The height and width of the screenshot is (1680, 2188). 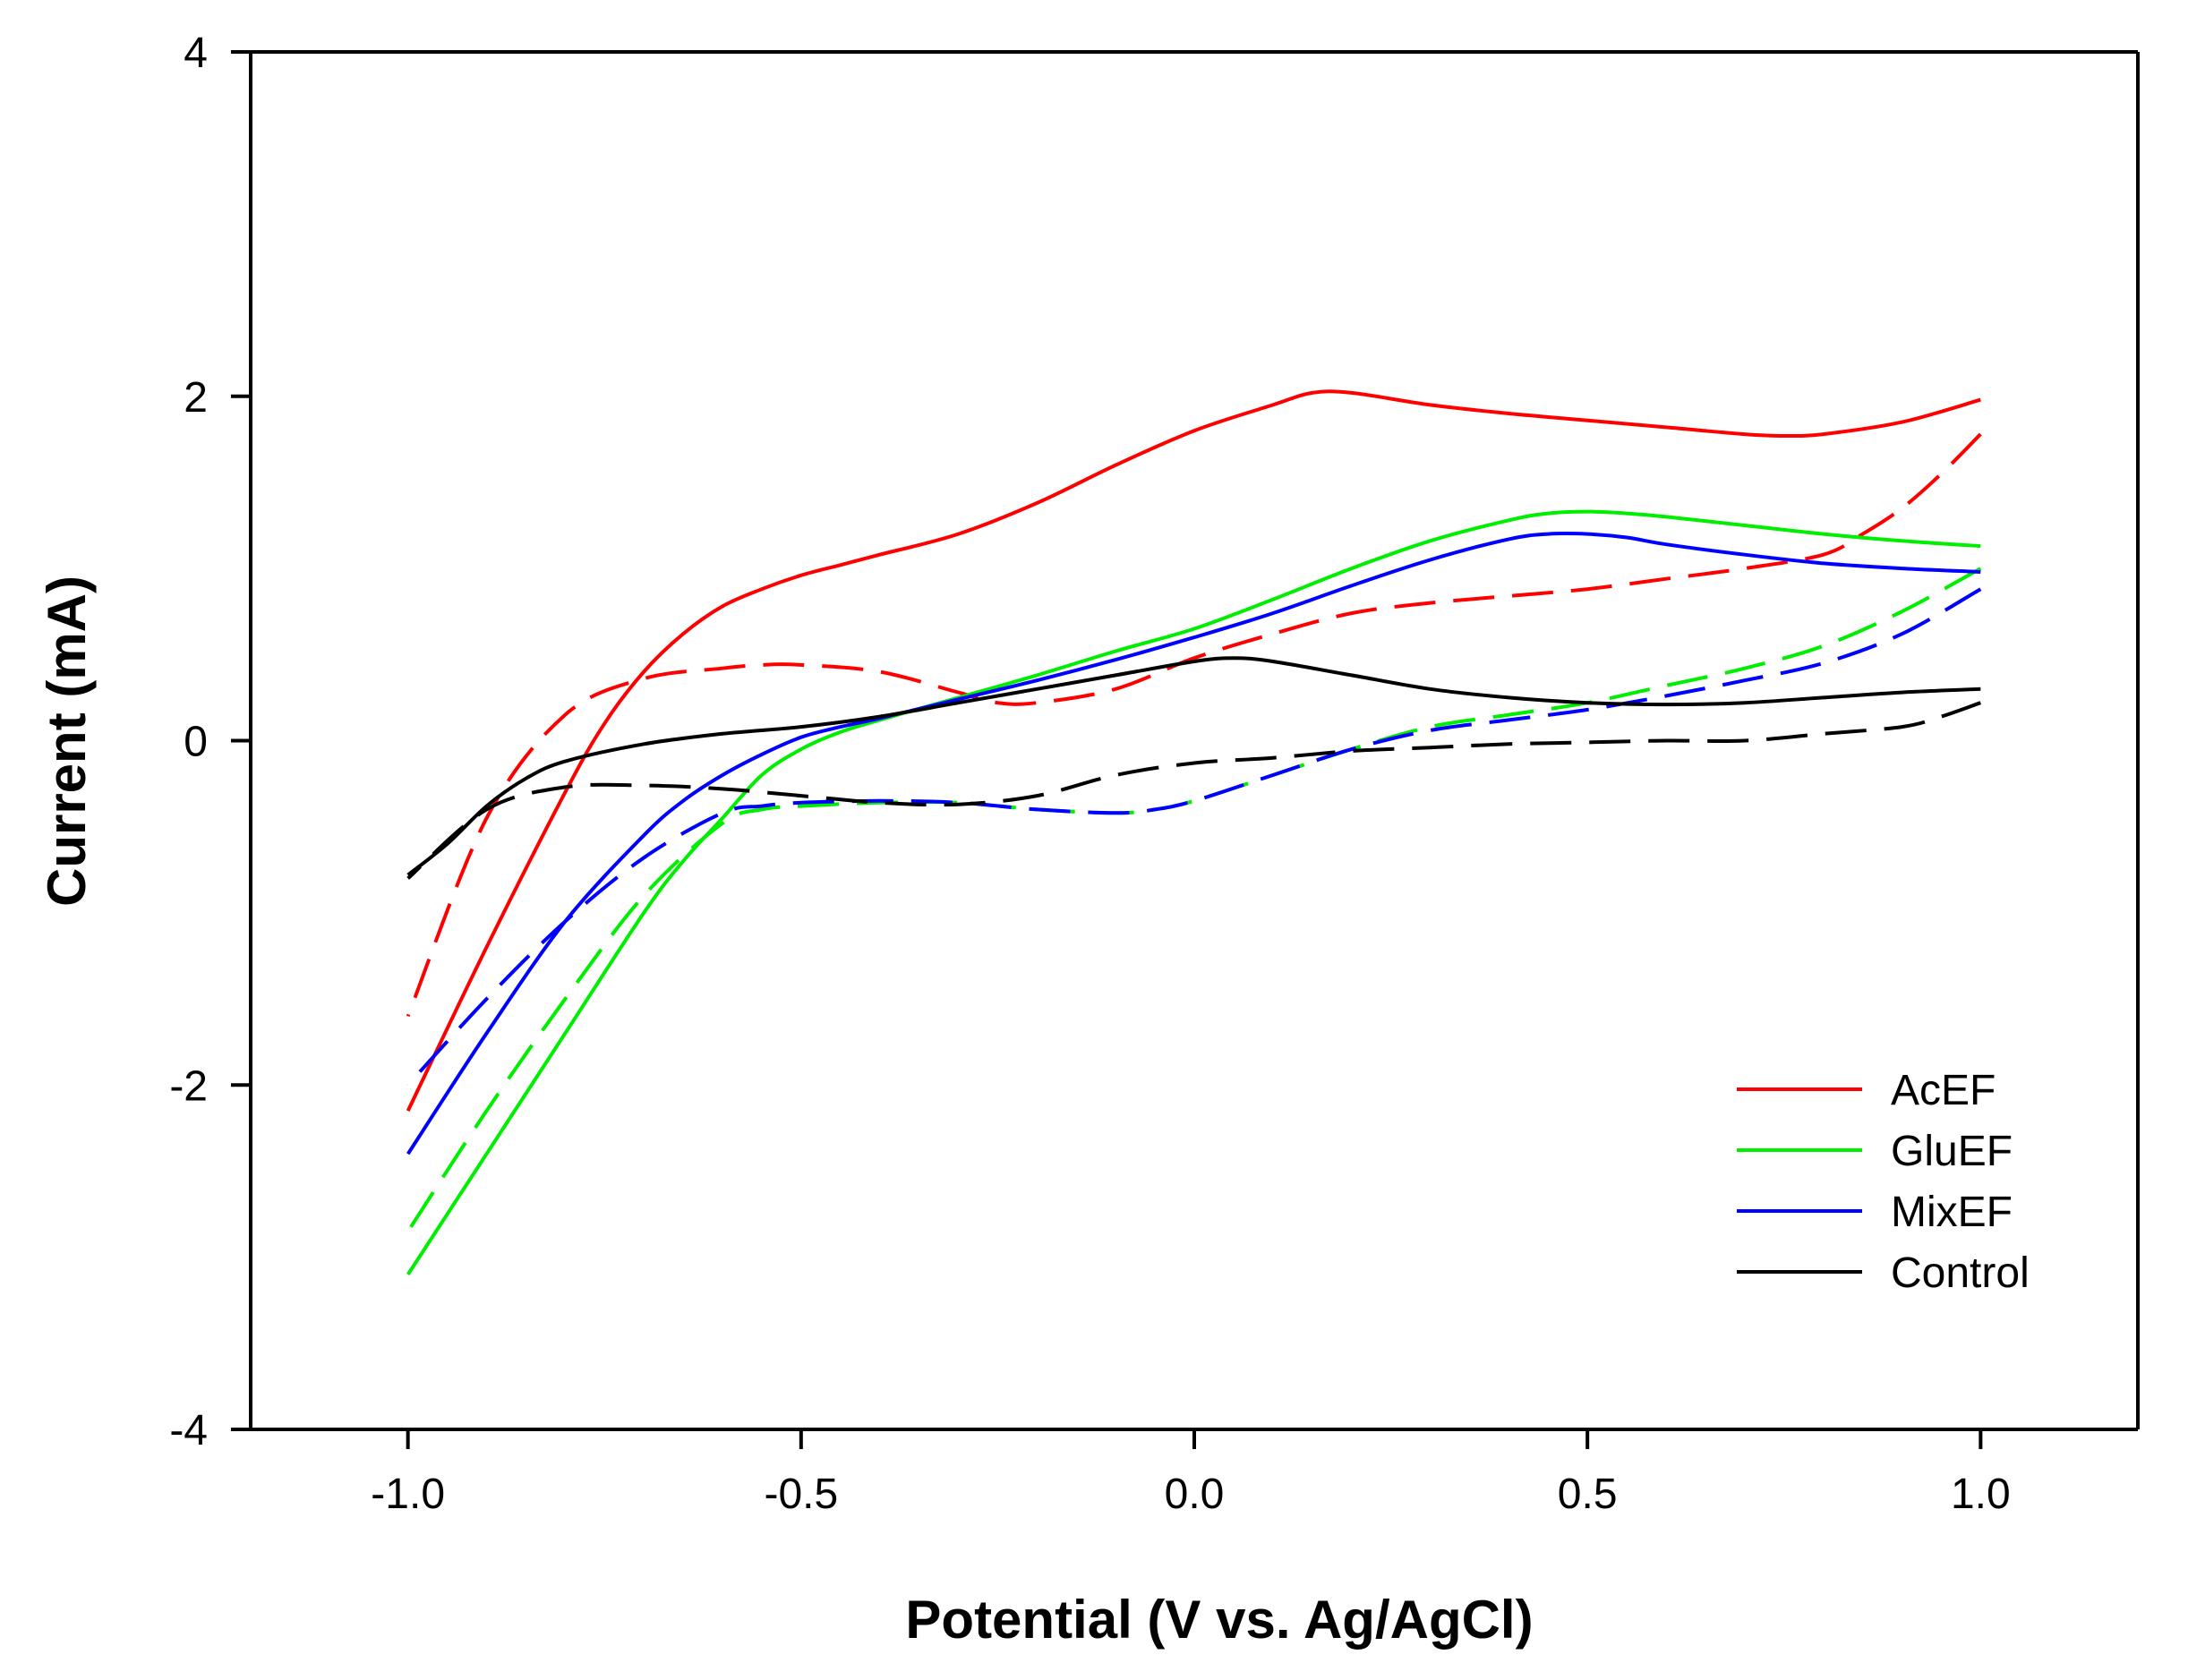 What do you see at coordinates (1193, 790) in the screenshot?
I see `series-line-control-reverse` at bounding box center [1193, 790].